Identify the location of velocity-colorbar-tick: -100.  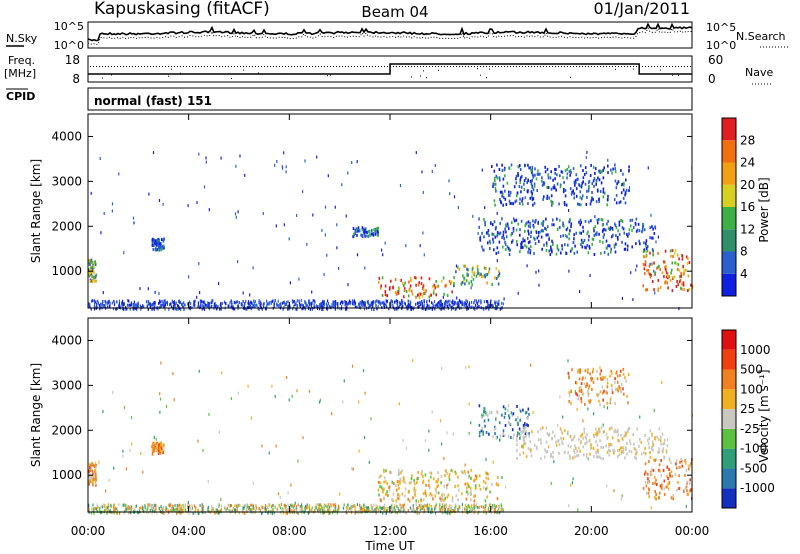
(753, 449).